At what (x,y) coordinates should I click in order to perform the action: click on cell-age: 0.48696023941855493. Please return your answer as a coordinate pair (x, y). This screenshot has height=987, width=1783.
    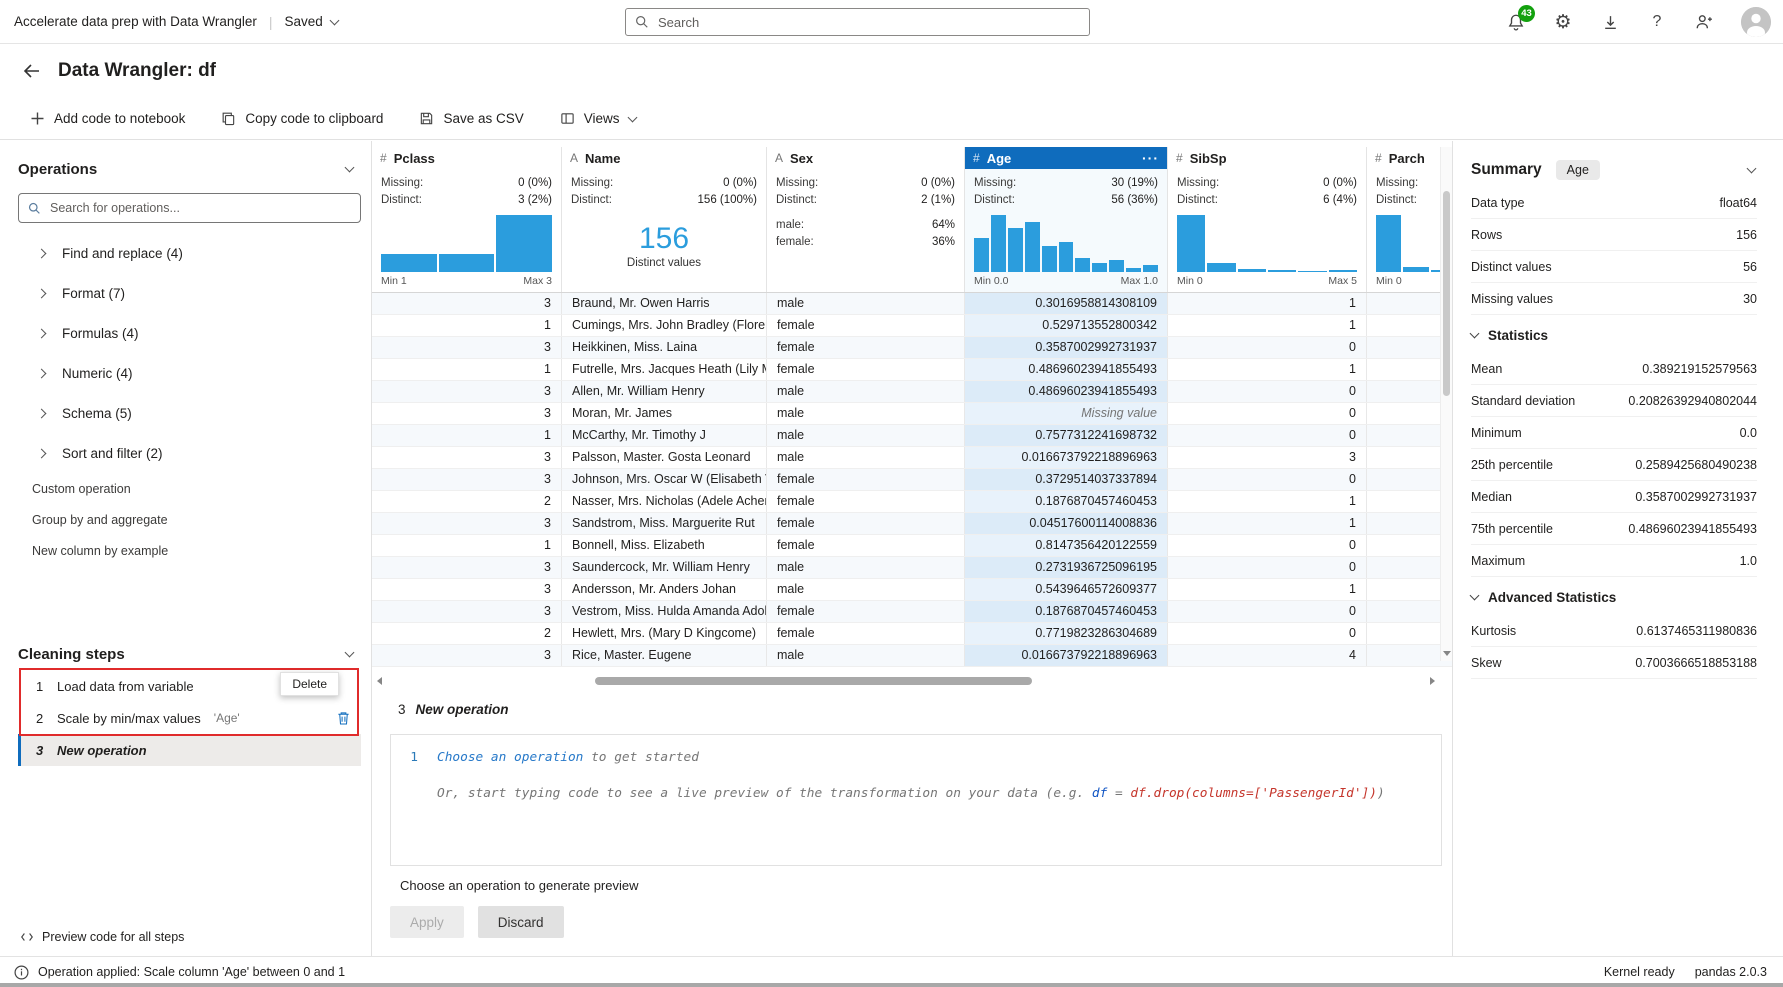
    Looking at the image, I should click on (1066, 369).